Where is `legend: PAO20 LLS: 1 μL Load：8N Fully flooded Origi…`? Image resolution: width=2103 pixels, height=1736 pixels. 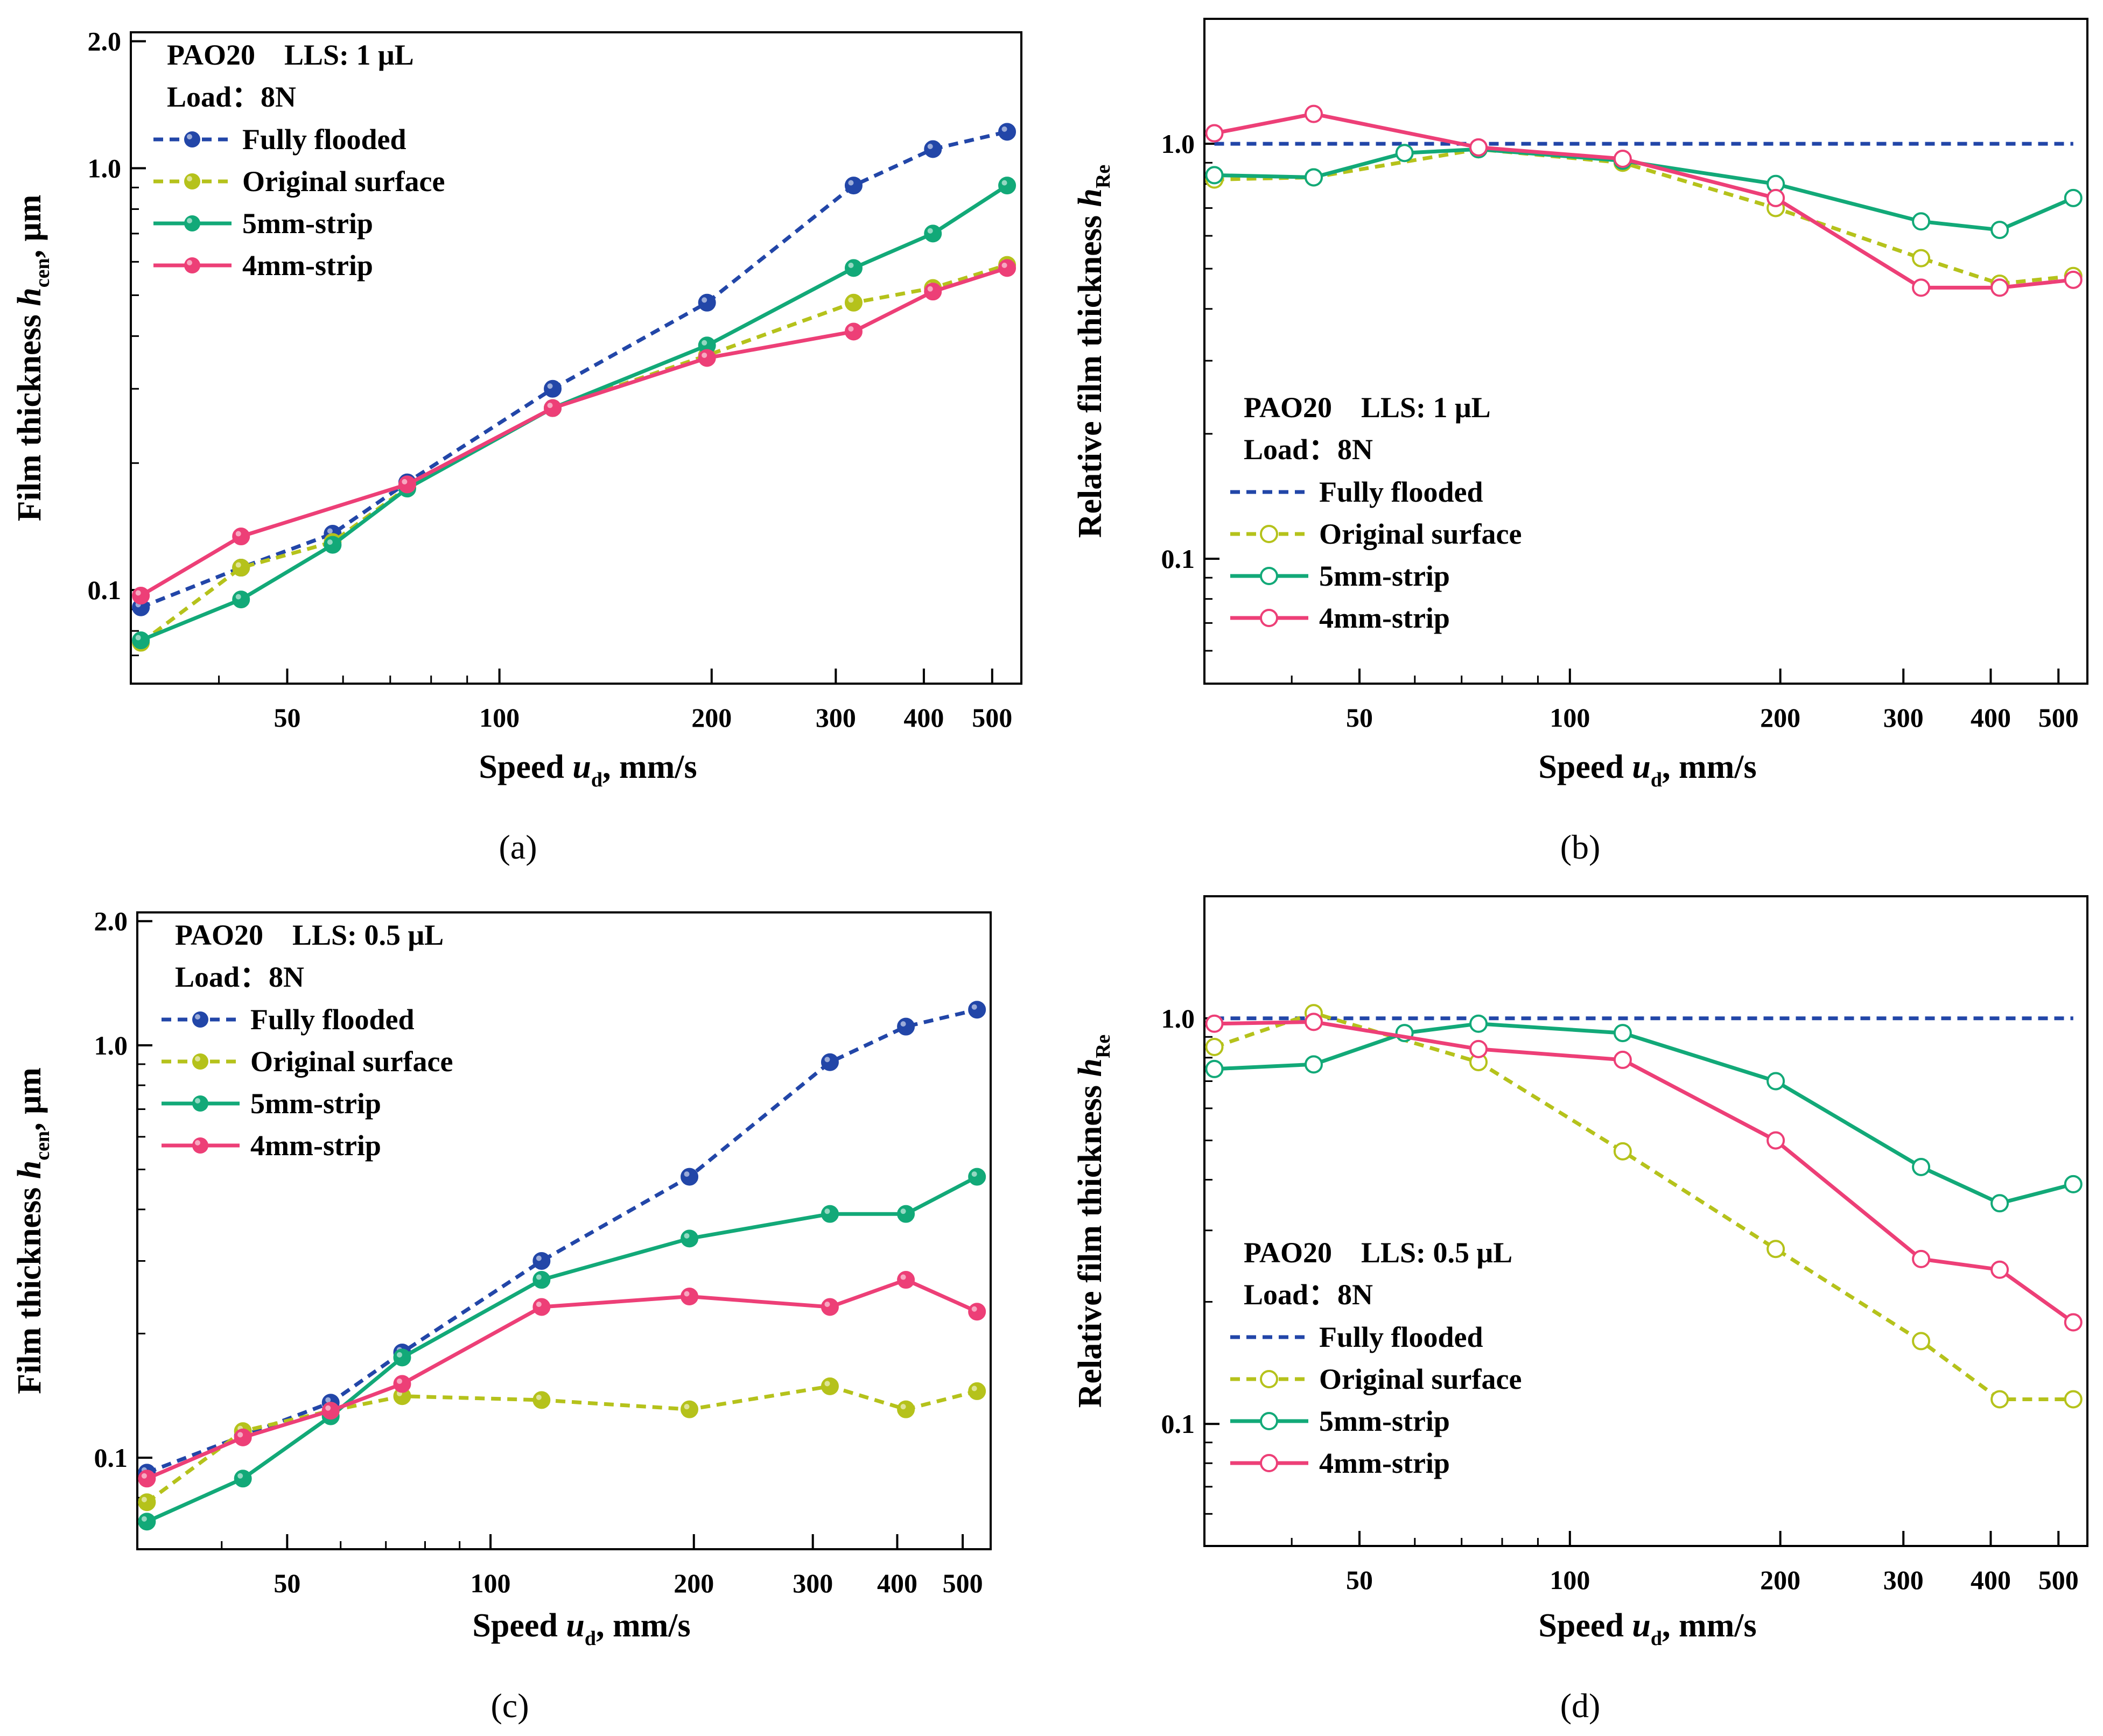
legend: PAO20 LLS: 1 μL Load：8N Fully flooded Origi… is located at coordinates (1376, 512).